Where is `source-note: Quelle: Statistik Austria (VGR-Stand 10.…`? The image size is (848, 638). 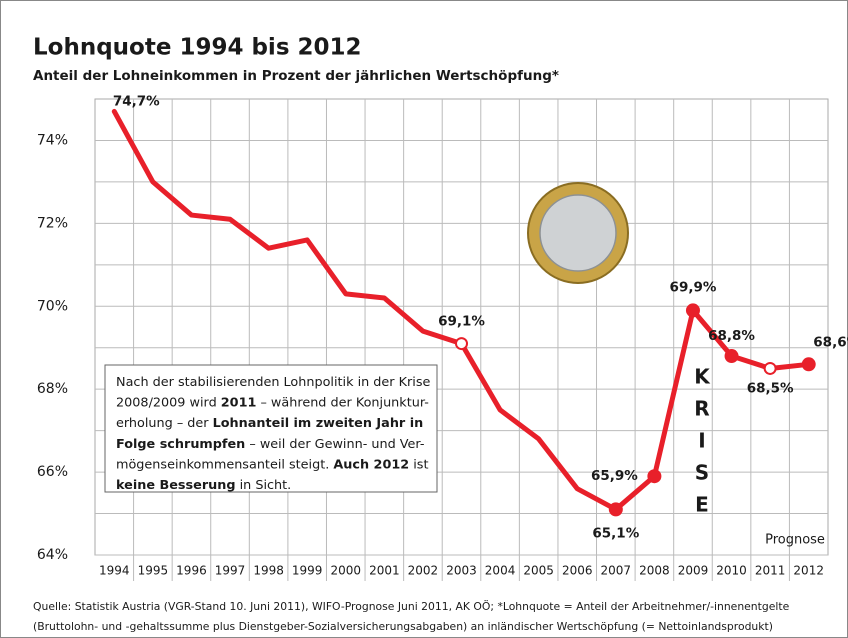
source-note: Quelle: Statistik Austria (VGR-Stand 10.… is located at coordinates (411, 606).